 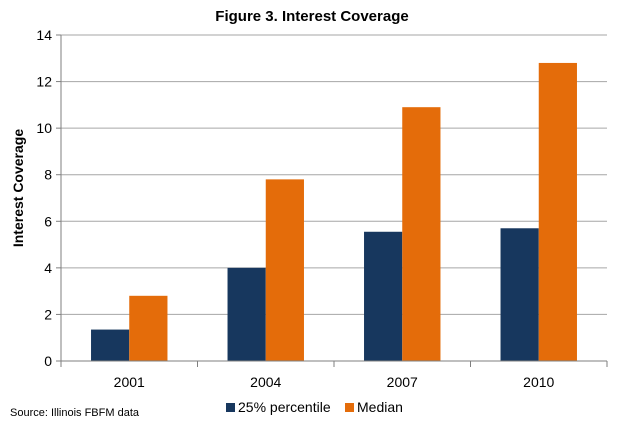 What do you see at coordinates (284, 270) in the screenshot?
I see `bar-2004-median` at bounding box center [284, 270].